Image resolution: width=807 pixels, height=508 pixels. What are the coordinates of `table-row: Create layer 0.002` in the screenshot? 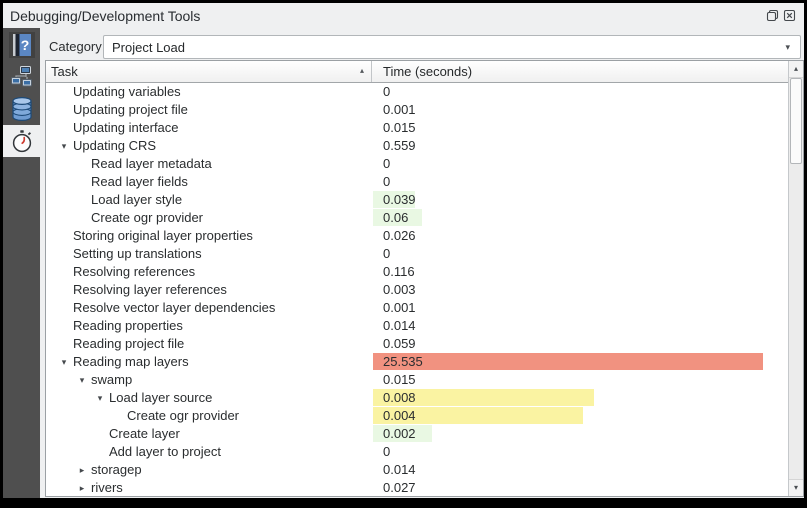 It's located at (417, 434).